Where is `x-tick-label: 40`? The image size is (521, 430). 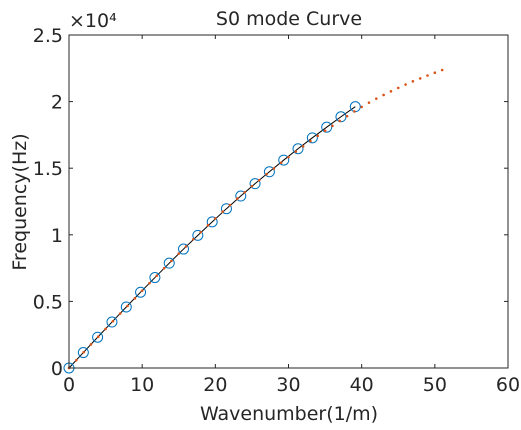 x-tick-label: 40 is located at coordinates (362, 385).